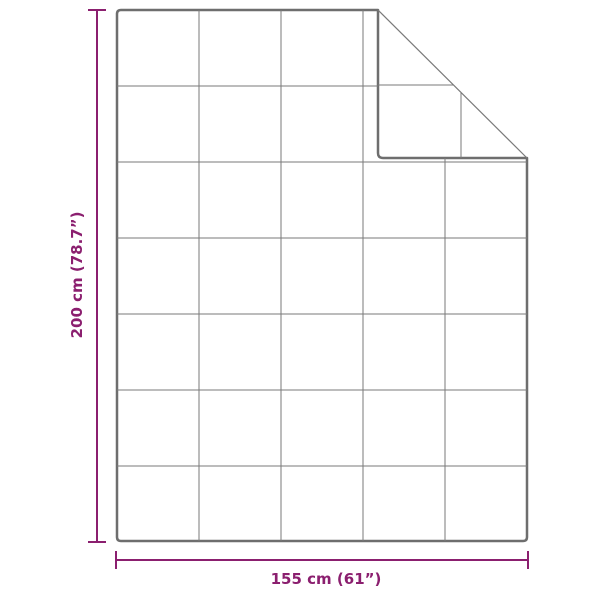 Image resolution: width=600 pixels, height=600 pixels. I want to click on height-label: 200 cm (78.7”), so click(77, 275).